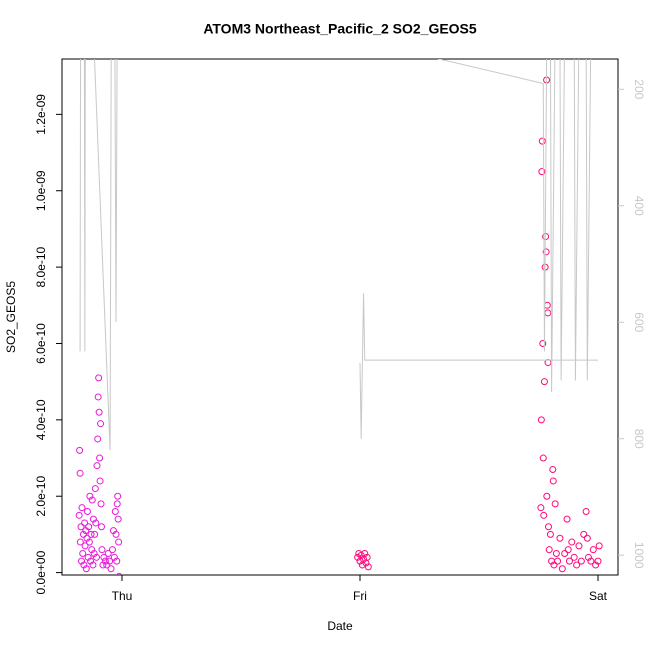 The width and height of the screenshot is (650, 655). Describe the element at coordinates (360, 596) in the screenshot. I see `x-tick-label: Fri` at that location.